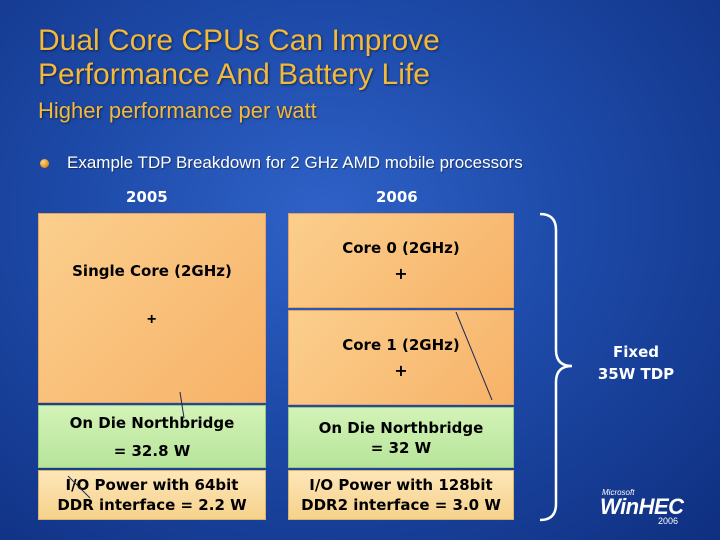 This screenshot has width=720, height=540. Describe the element at coordinates (401, 260) in the screenshot. I see `core0-box: Core 0 (2GHz) +` at that location.